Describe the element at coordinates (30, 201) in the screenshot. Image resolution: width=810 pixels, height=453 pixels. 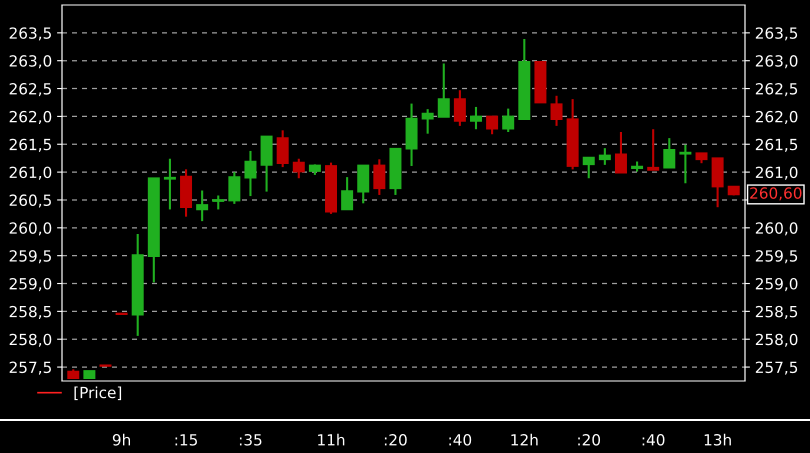
I see `y-tick-label: 260,5` at that location.